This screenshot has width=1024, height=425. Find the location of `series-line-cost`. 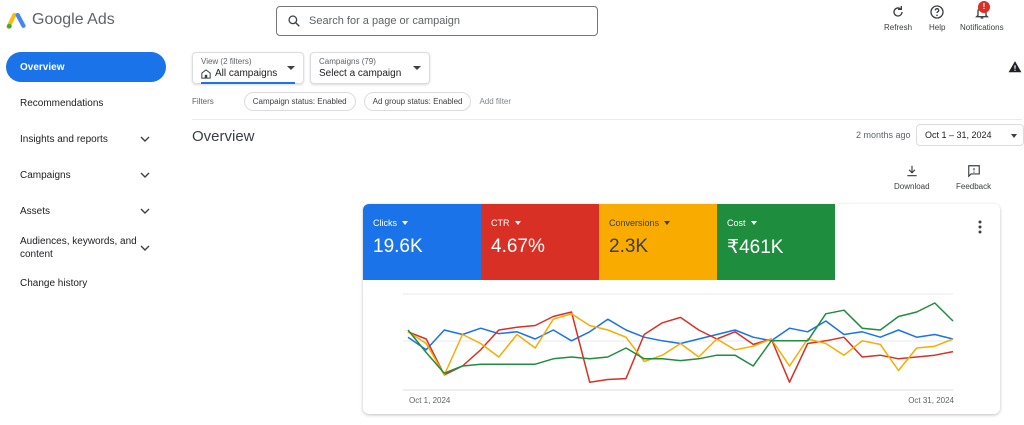

series-line-cost is located at coordinates (680, 338).